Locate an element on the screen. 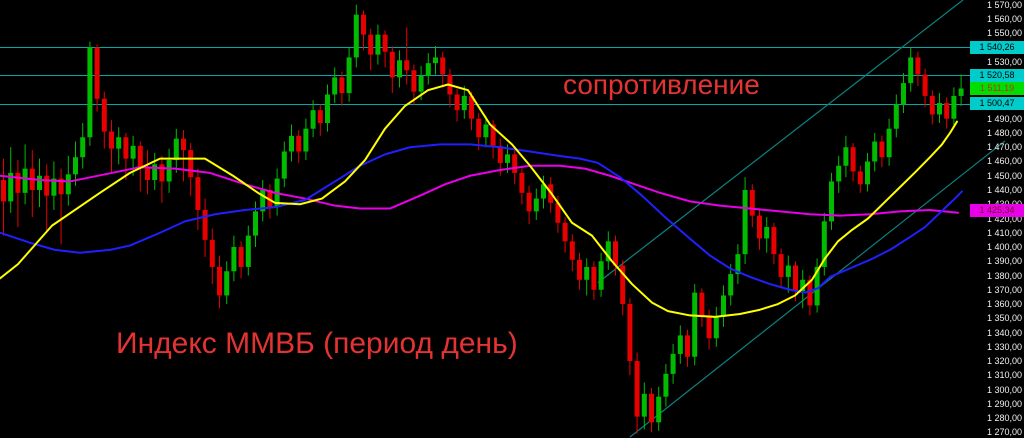  price-tick-label: 1 300,00 is located at coordinates (1004, 389).